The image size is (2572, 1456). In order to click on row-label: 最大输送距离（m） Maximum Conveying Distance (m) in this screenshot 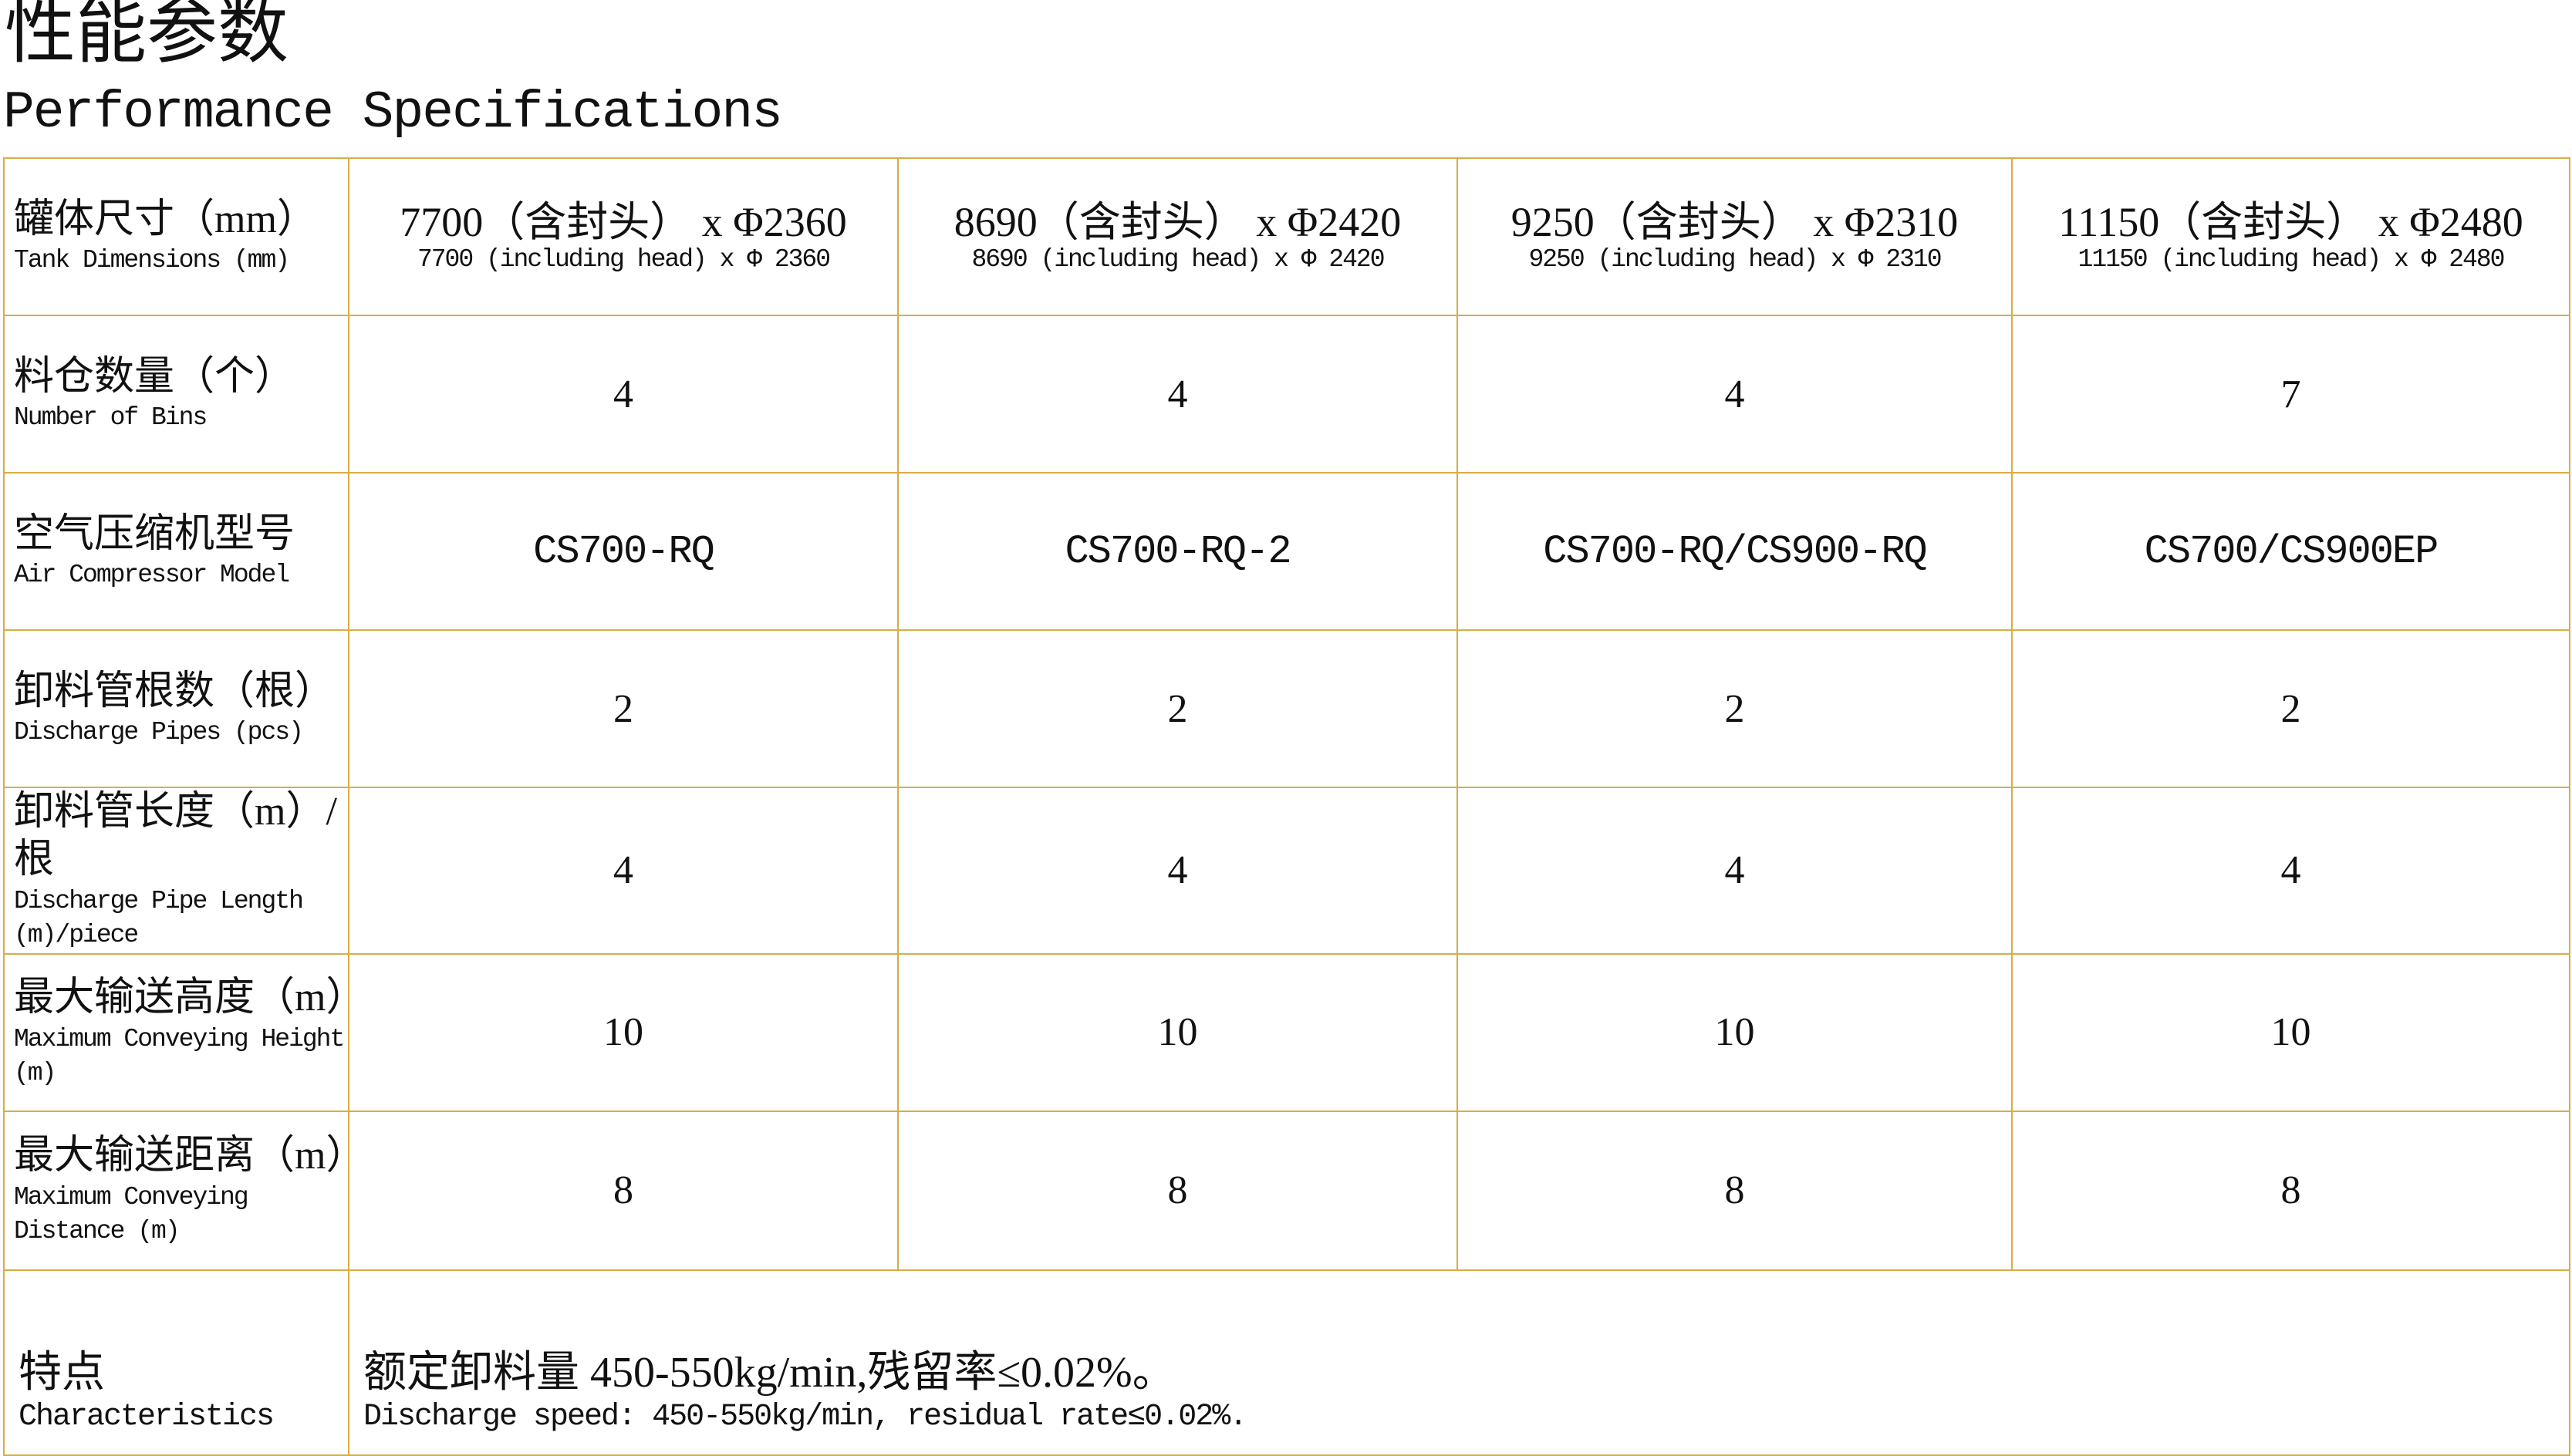, I will do `click(184, 1191)`.